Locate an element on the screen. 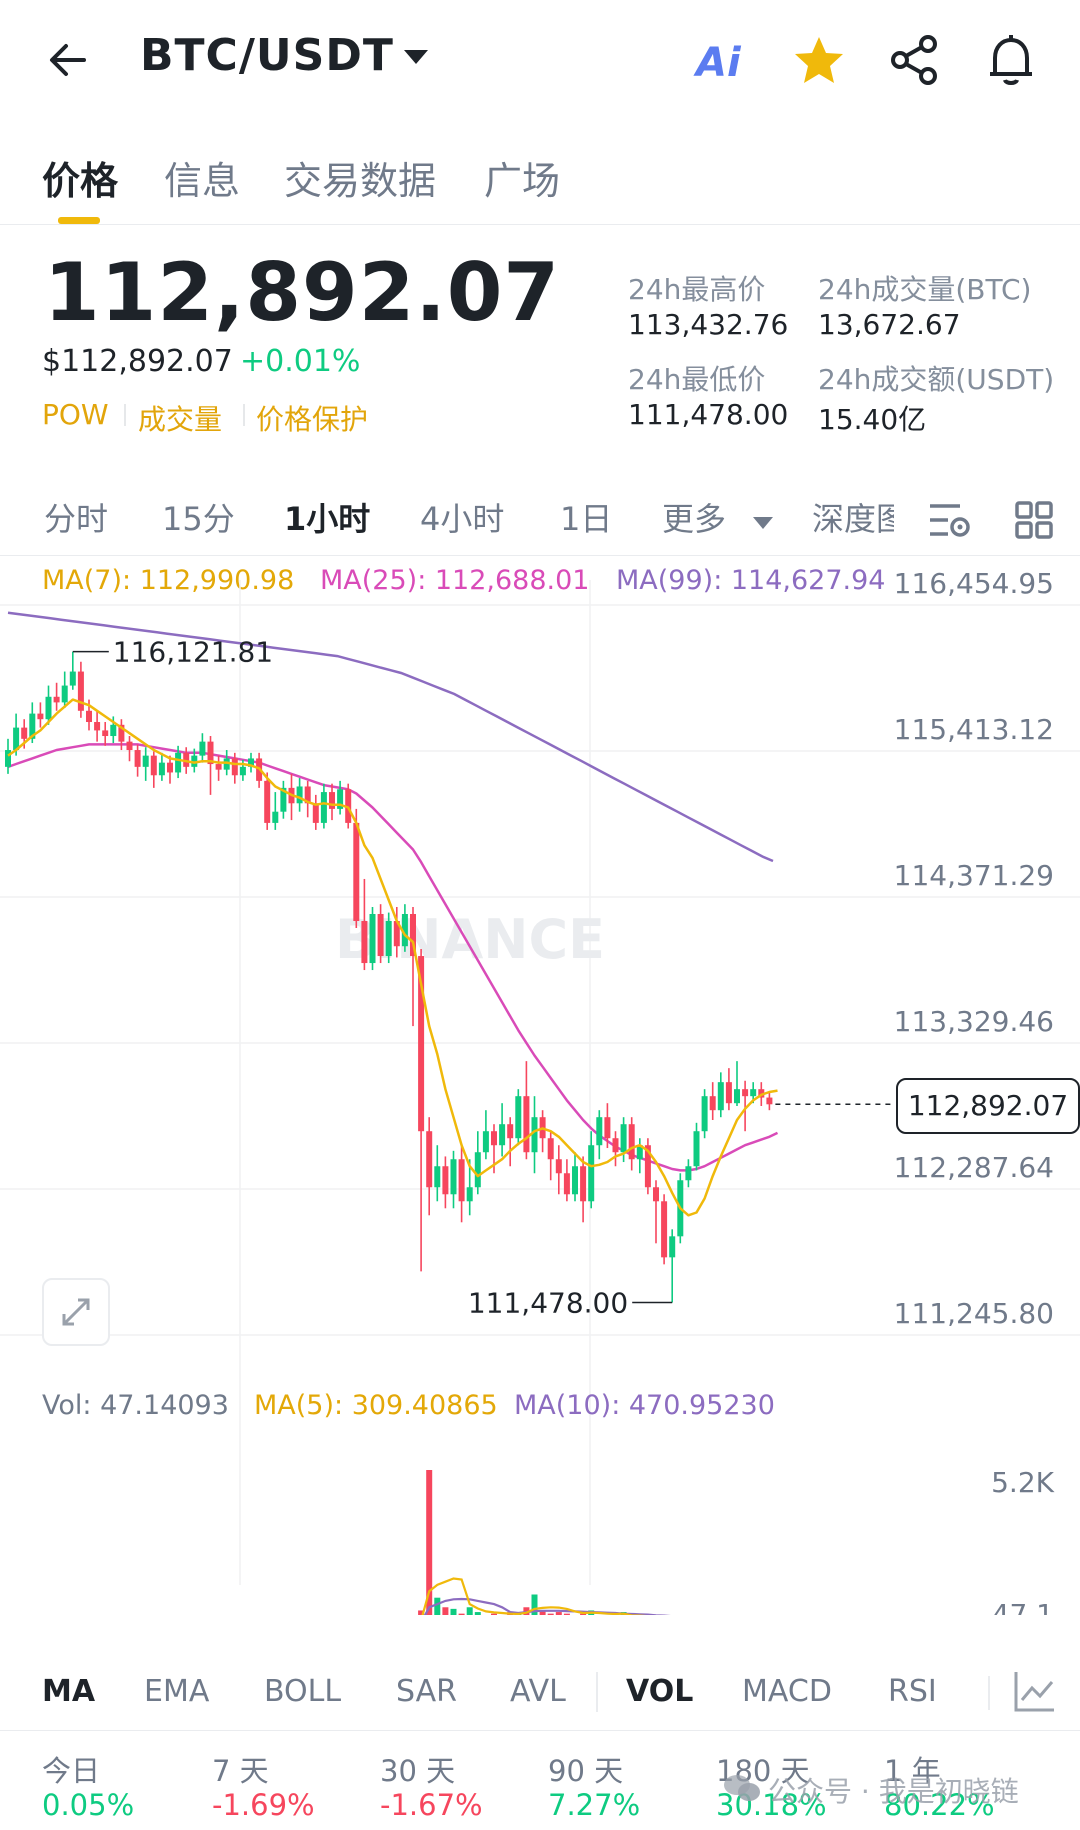 The width and height of the screenshot is (1080, 1830). volume-legend: Vol: 47.14093 is located at coordinates (135, 1405).